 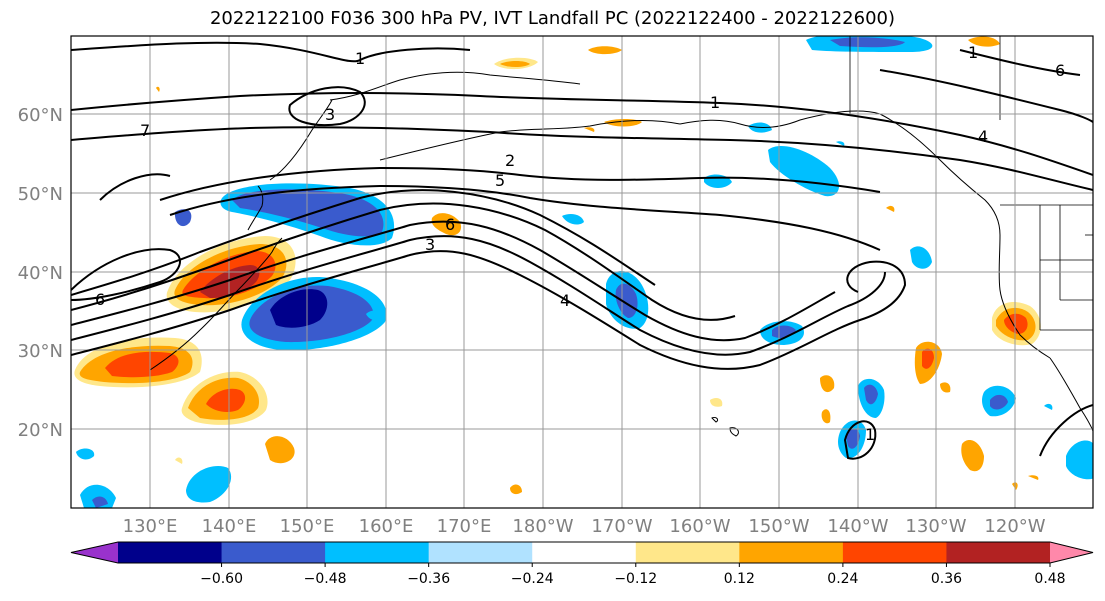 What do you see at coordinates (150, 526) in the screenshot?
I see `lon-label: 130°E` at bounding box center [150, 526].